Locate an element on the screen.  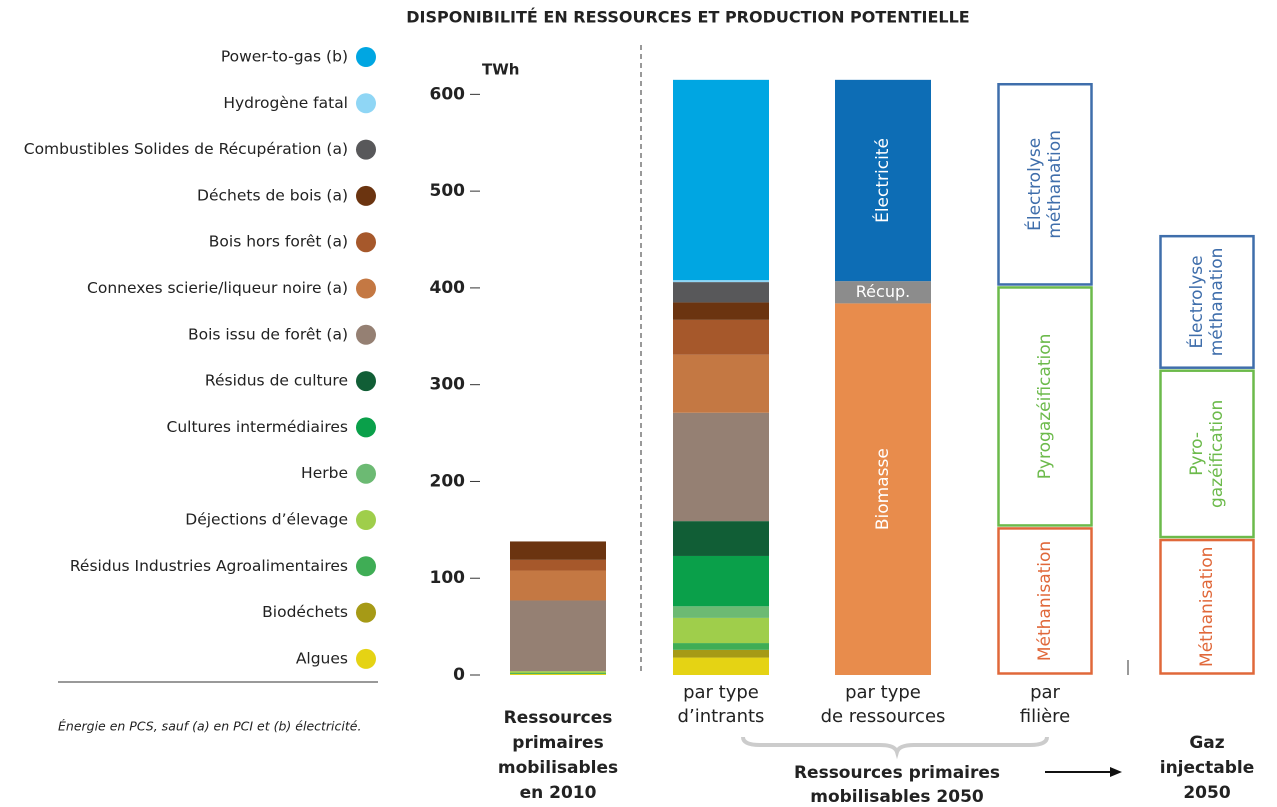
legend-label: Hydrogène fatal is located at coordinates (285, 103).